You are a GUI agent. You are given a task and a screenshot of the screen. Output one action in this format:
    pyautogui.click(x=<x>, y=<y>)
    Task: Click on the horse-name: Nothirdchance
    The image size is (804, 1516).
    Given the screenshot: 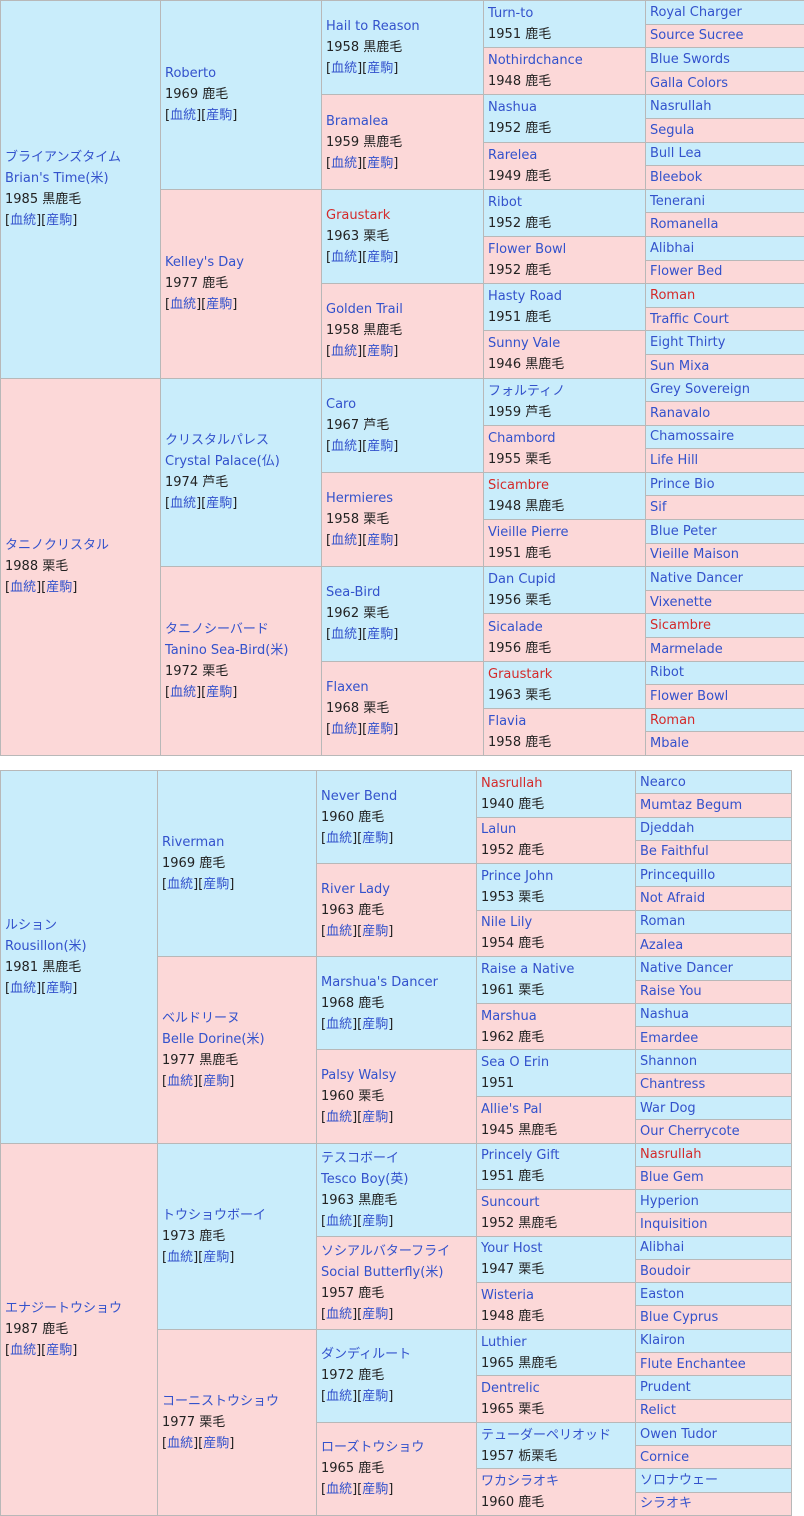 What is the action you would take?
    pyautogui.click(x=566, y=60)
    